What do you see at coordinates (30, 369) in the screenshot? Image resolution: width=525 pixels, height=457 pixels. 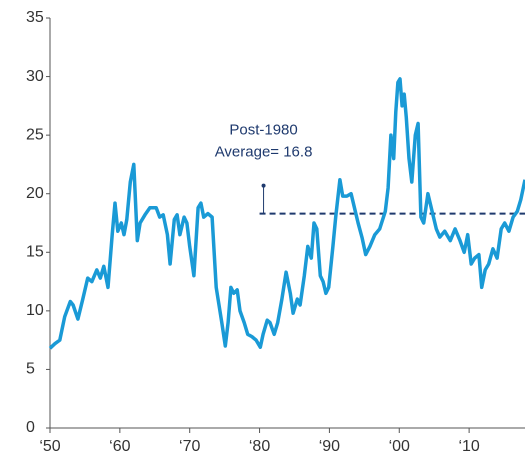 I see `y-tick-label: 5` at bounding box center [30, 369].